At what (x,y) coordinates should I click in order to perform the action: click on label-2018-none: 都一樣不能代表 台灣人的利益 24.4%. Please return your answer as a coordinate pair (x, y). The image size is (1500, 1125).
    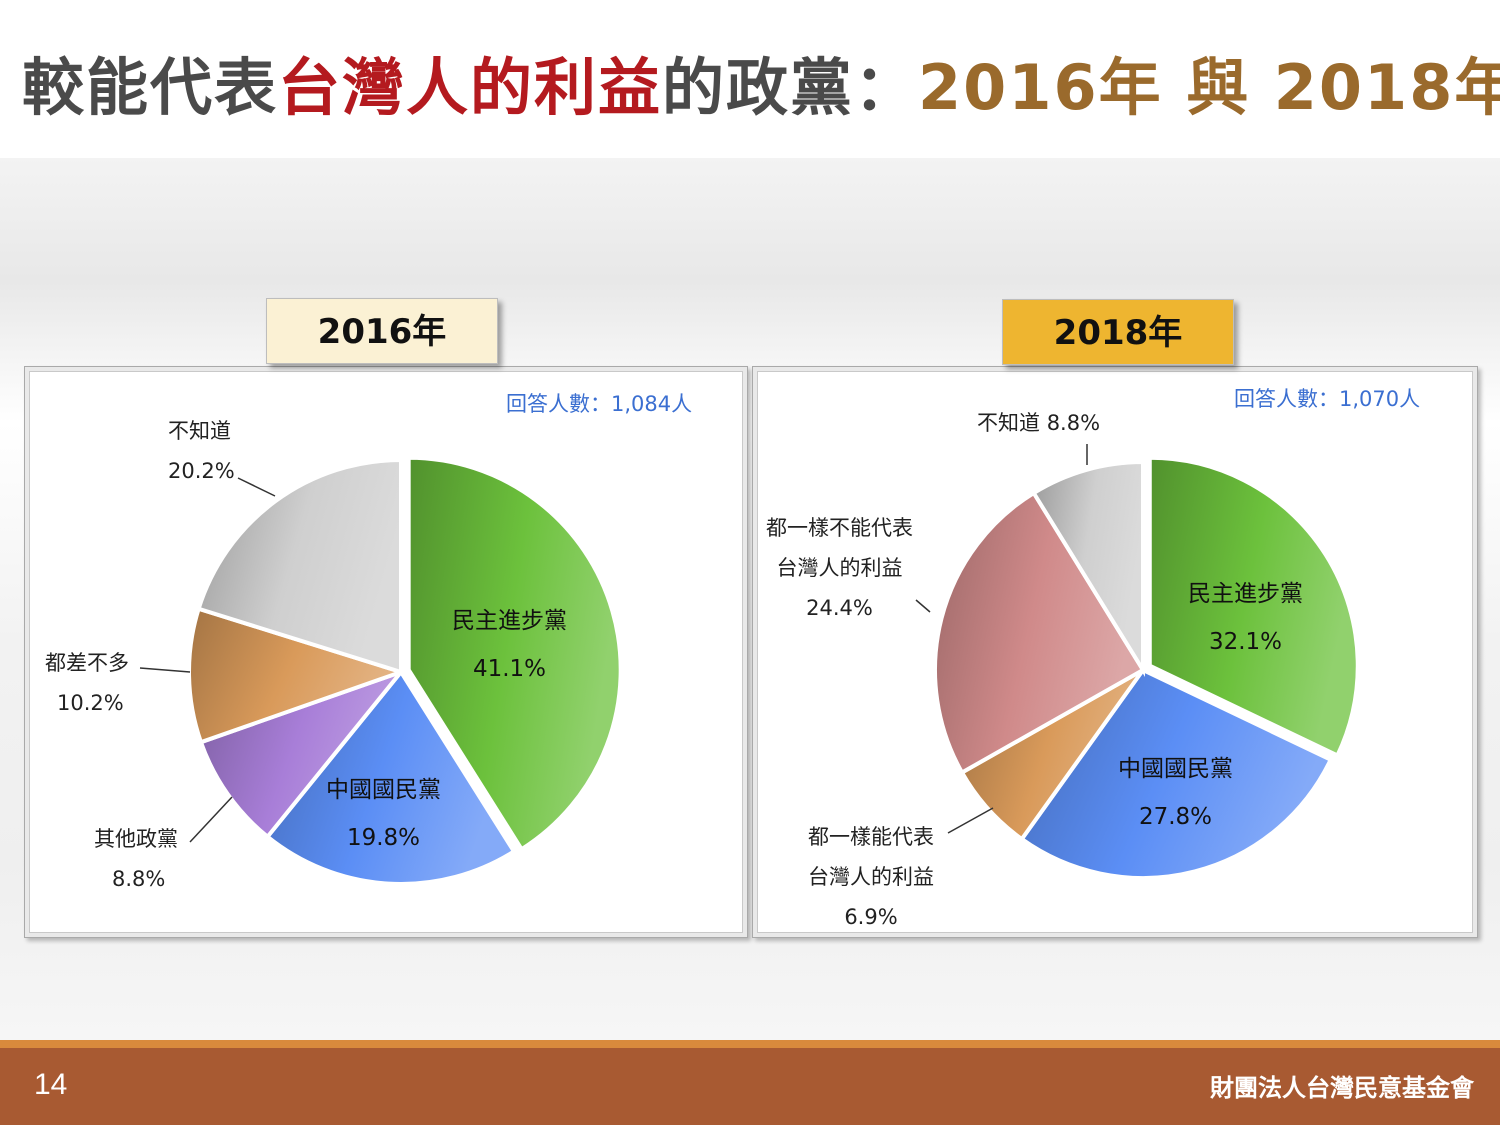
    Looking at the image, I should click on (839, 568).